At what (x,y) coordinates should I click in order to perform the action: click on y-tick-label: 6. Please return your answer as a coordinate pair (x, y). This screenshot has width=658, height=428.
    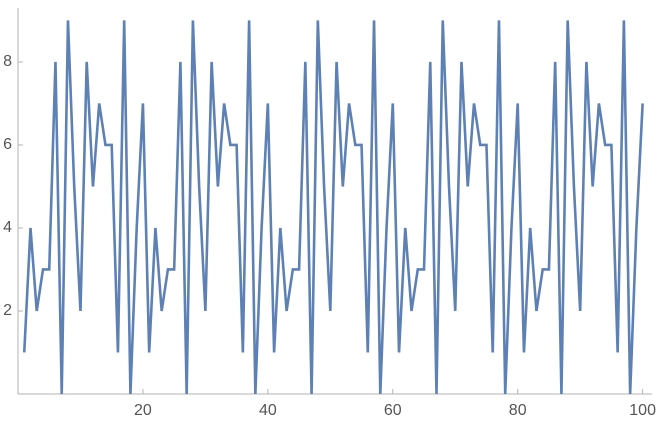
    Looking at the image, I should click on (7, 144).